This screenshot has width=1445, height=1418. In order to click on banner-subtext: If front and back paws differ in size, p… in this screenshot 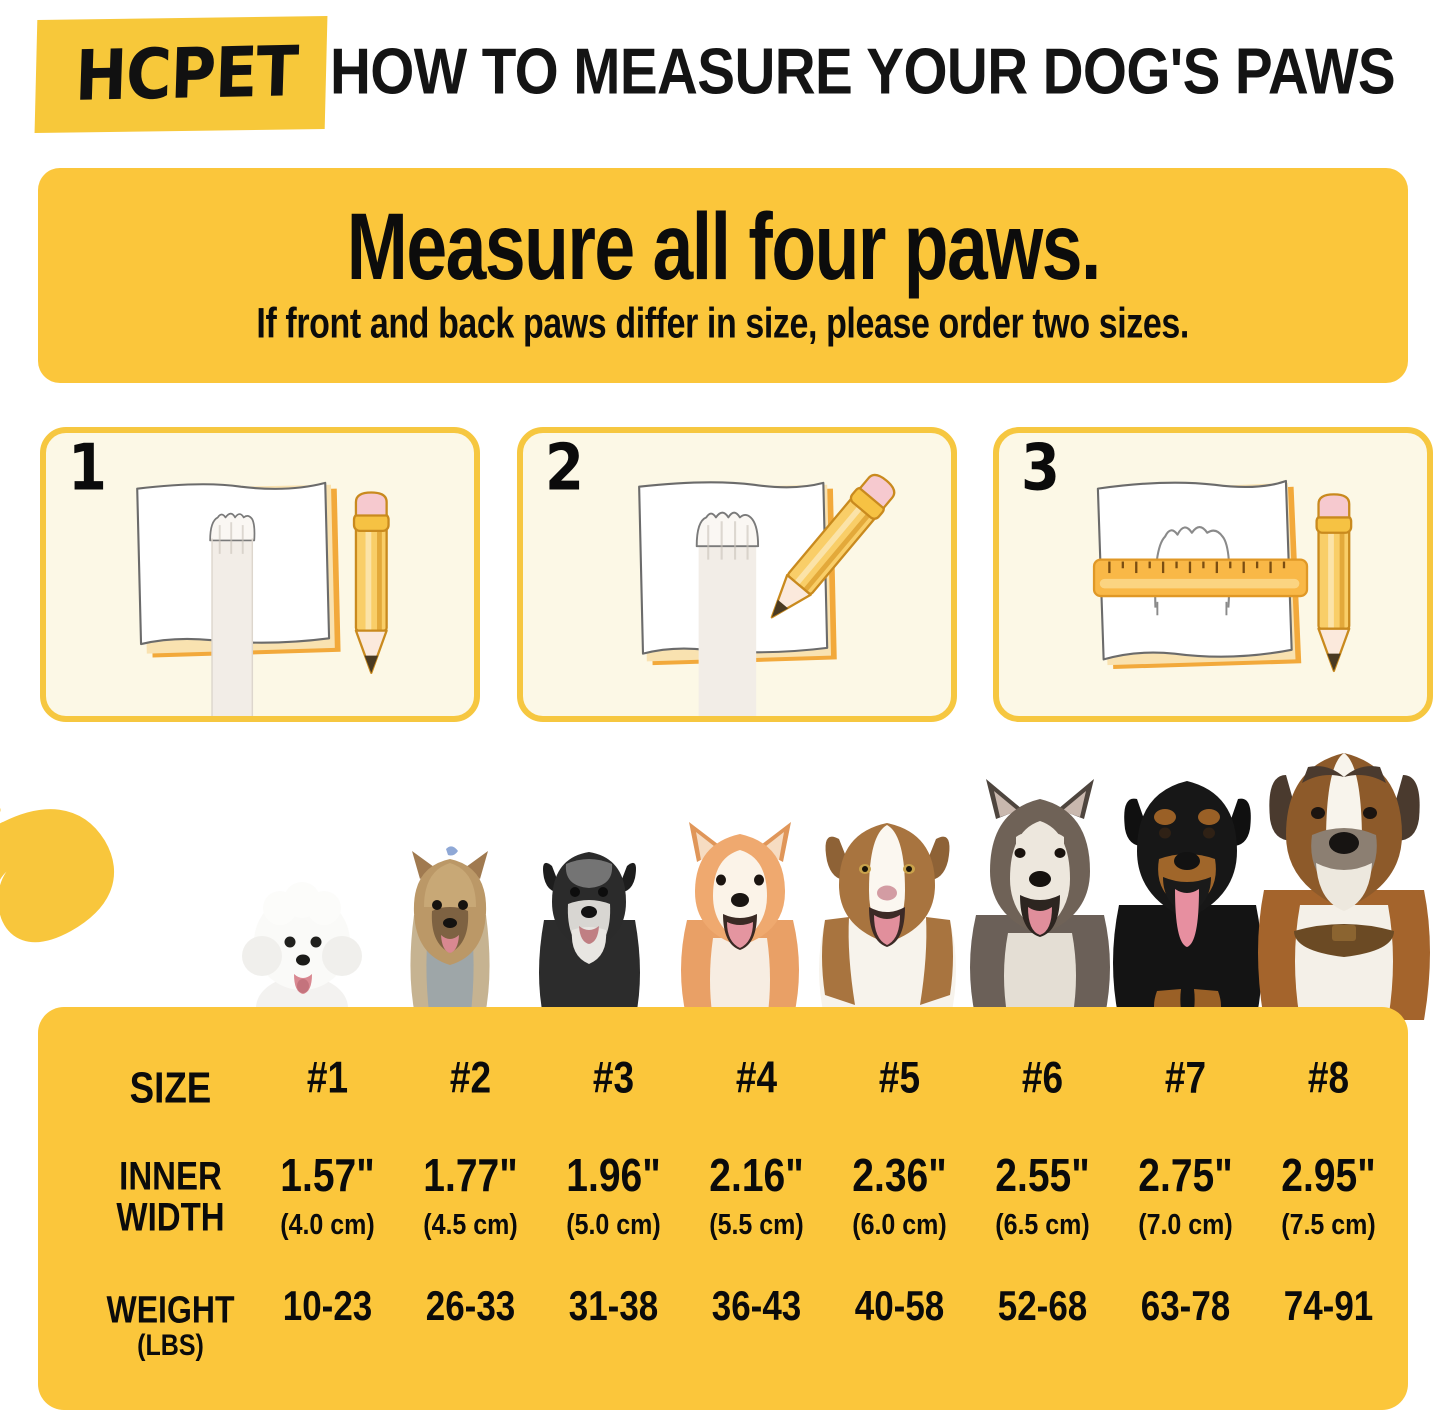, I will do `click(723, 323)`.